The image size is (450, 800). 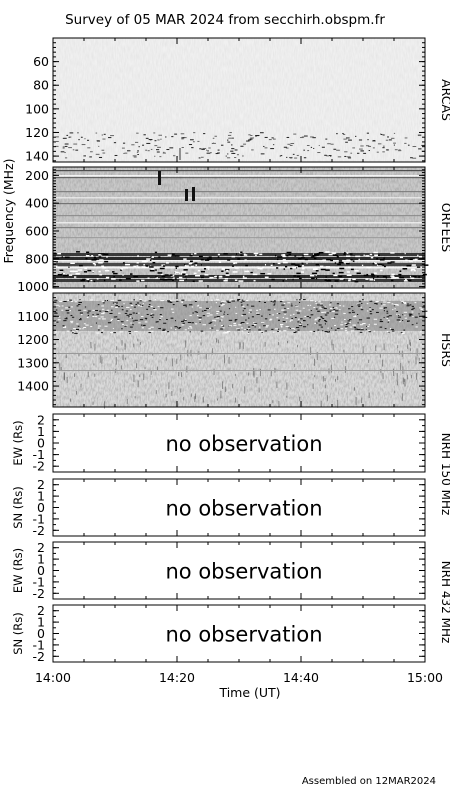 I want to click on y-tick-label: 100, so click(x=37, y=108).